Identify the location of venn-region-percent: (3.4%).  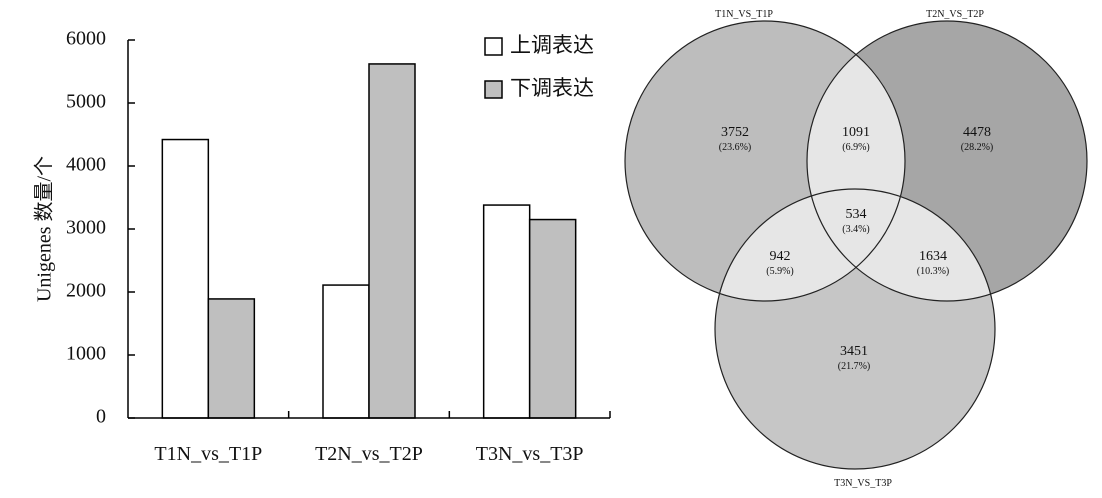
(856, 229).